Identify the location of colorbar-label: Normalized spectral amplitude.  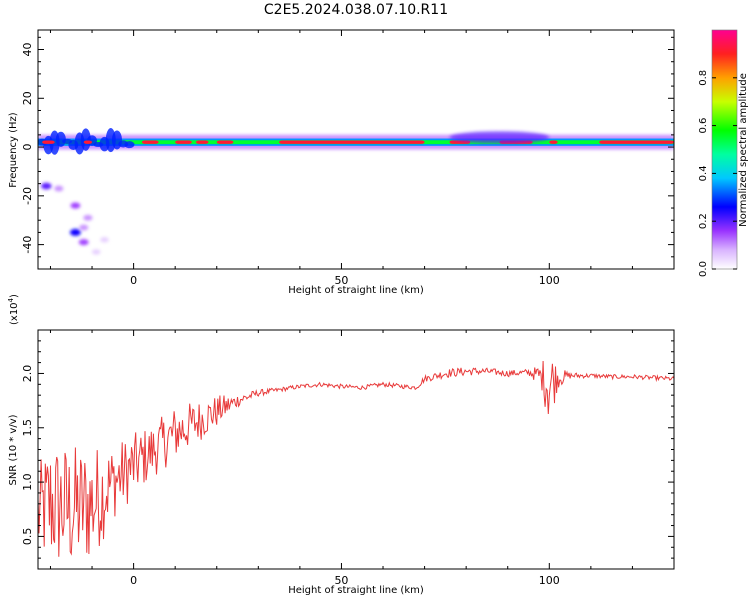
(743, 150).